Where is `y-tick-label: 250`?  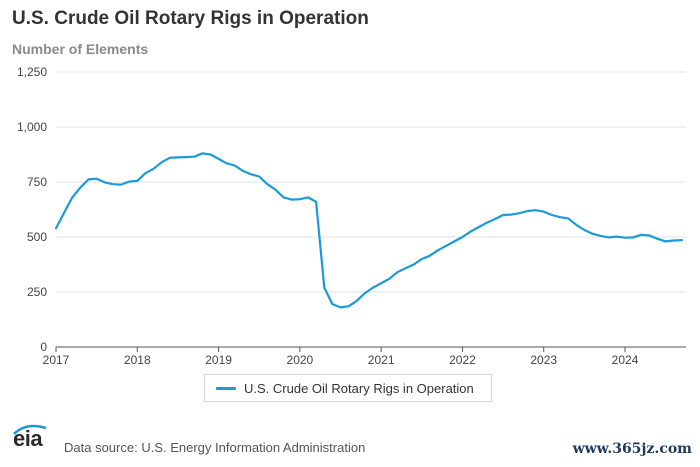
y-tick-label: 250 is located at coordinates (37, 292).